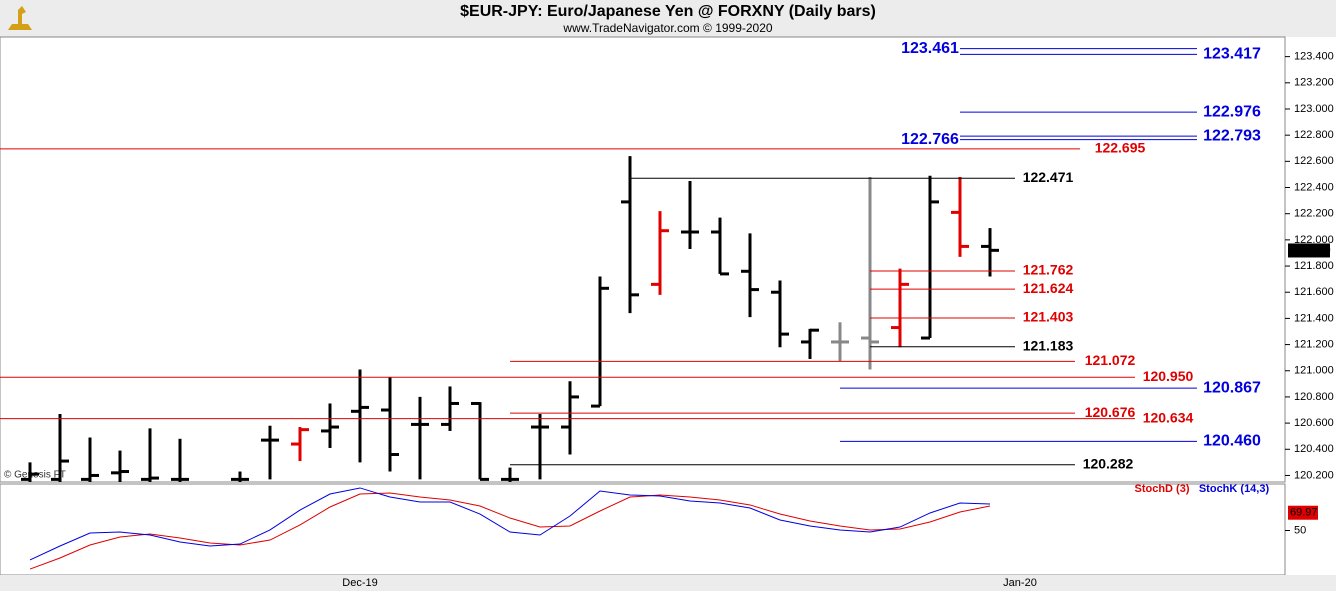 The width and height of the screenshot is (1336, 591). What do you see at coordinates (20, 18) in the screenshot?
I see `logo` at bounding box center [20, 18].